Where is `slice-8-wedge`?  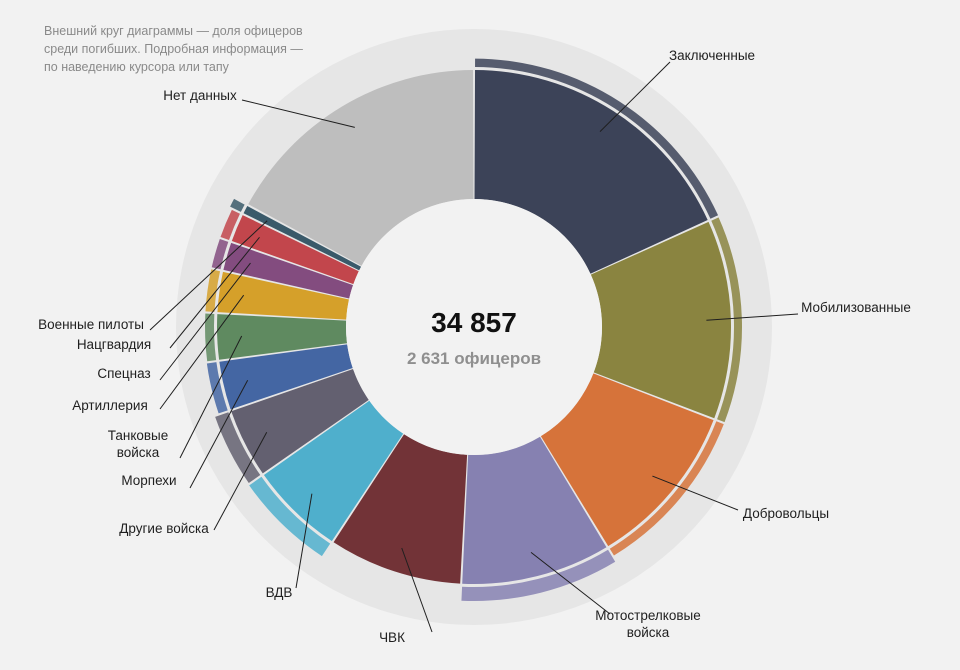
slice-8-wedge is located at coordinates (286, 377).